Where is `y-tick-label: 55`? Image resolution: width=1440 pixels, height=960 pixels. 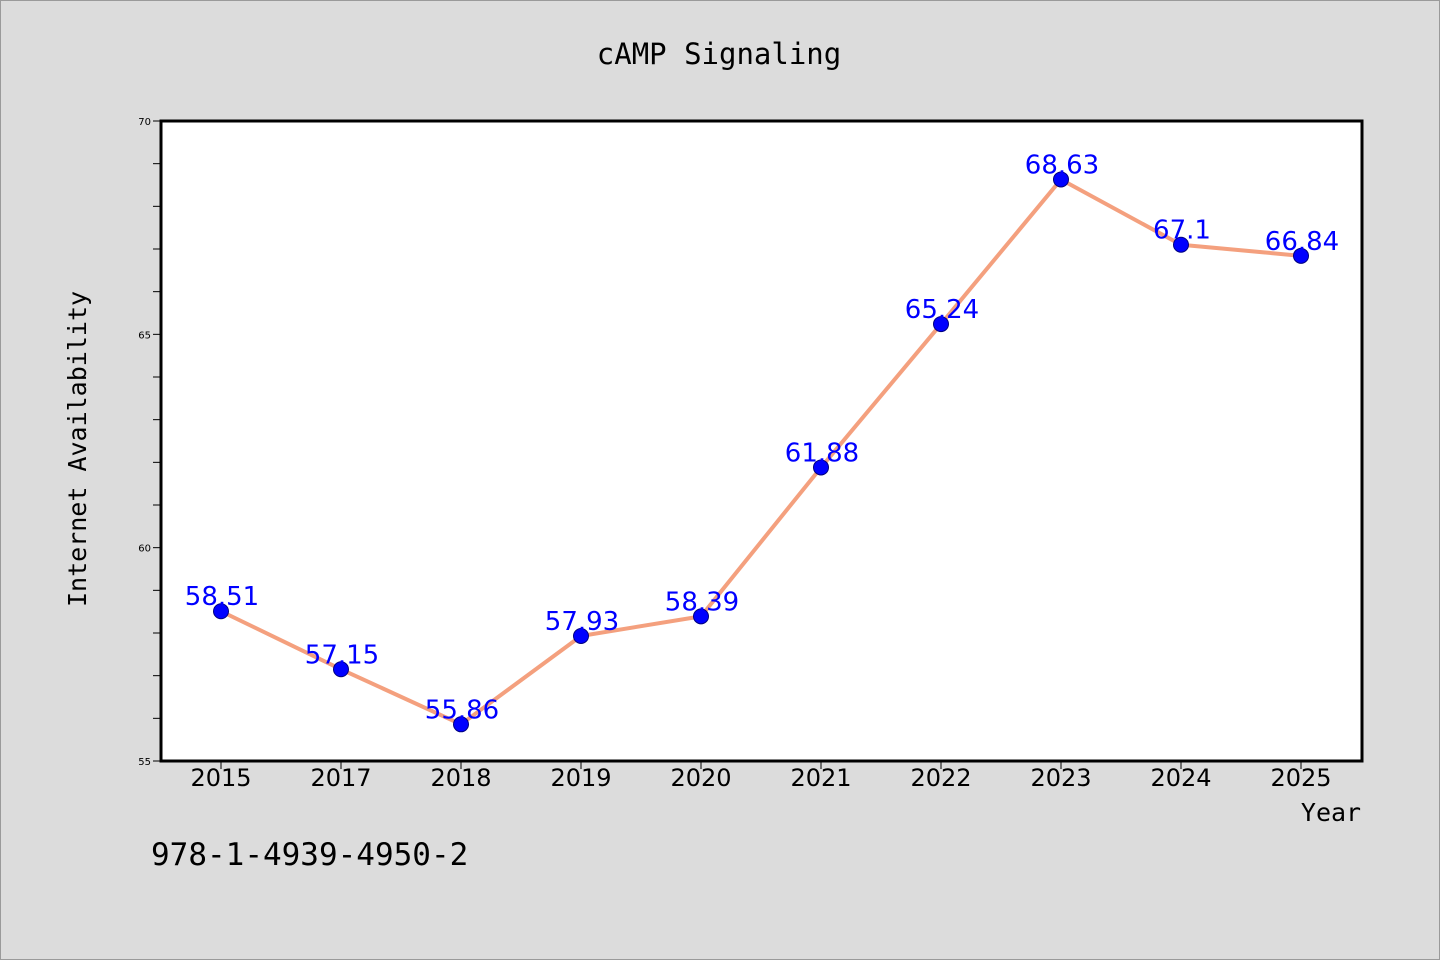 y-tick-label: 55 is located at coordinates (144, 762).